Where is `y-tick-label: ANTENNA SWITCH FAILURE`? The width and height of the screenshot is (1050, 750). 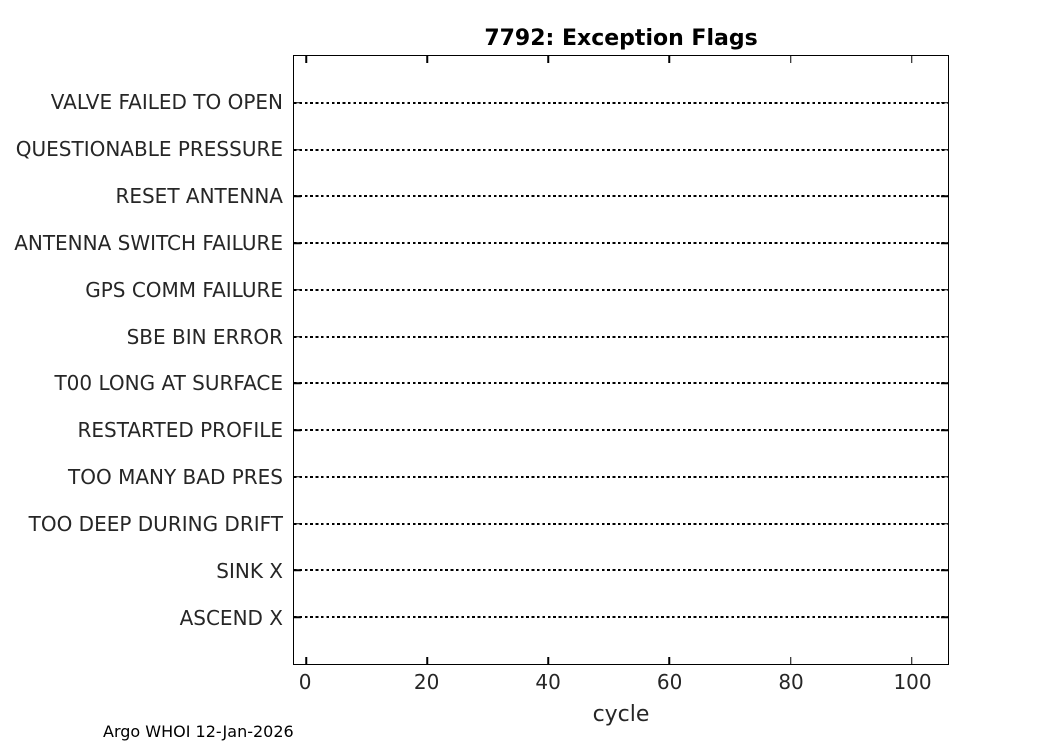 y-tick-label: ANTENNA SWITCH FAILURE is located at coordinates (148, 242).